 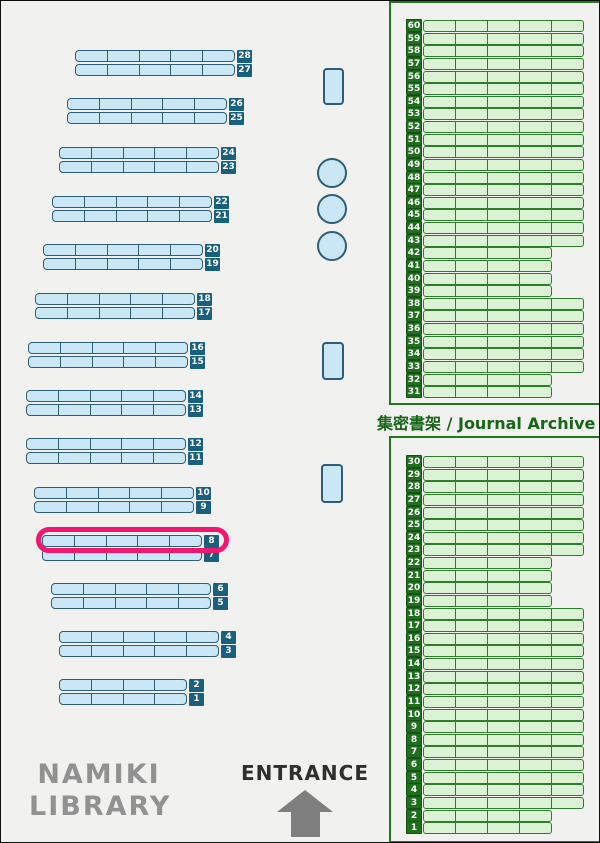 I want to click on archive-shelf-number-36: 36, so click(x=414, y=328).